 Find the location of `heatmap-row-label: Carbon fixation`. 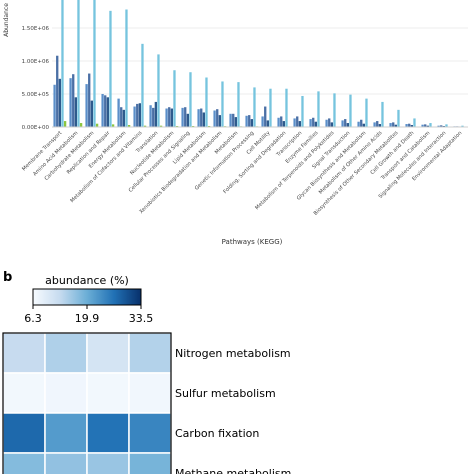

heatmap-row-label: Carbon fixation is located at coordinates (217, 433).